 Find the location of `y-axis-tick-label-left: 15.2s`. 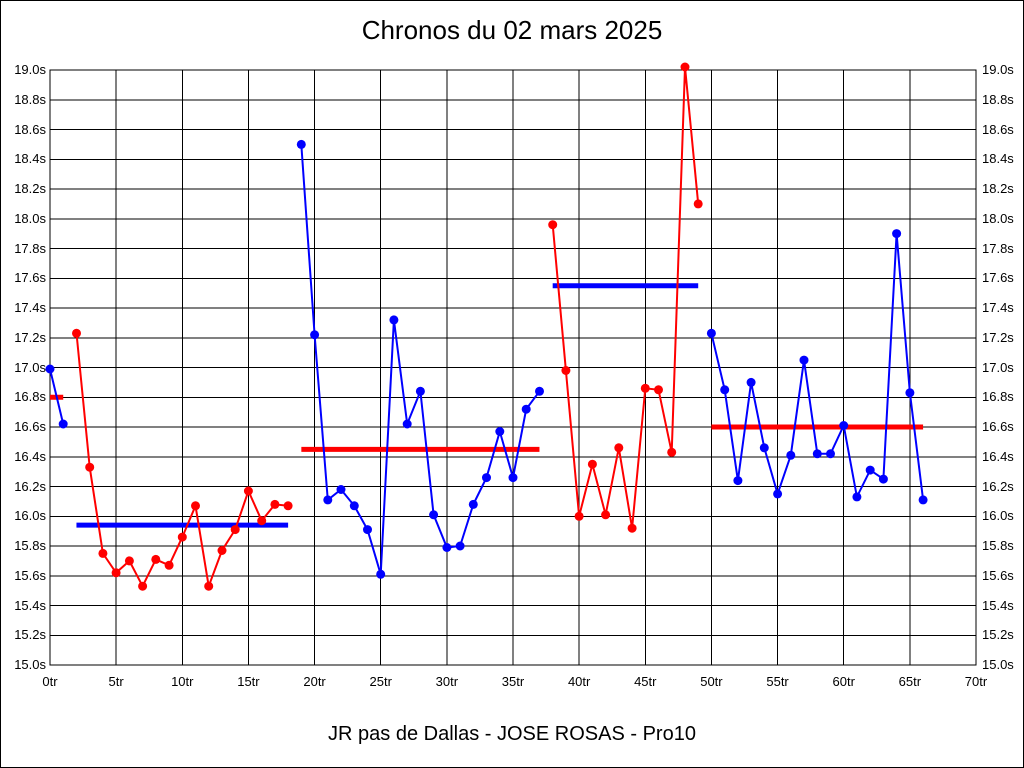

y-axis-tick-label-left: 15.2s is located at coordinates (30, 635).